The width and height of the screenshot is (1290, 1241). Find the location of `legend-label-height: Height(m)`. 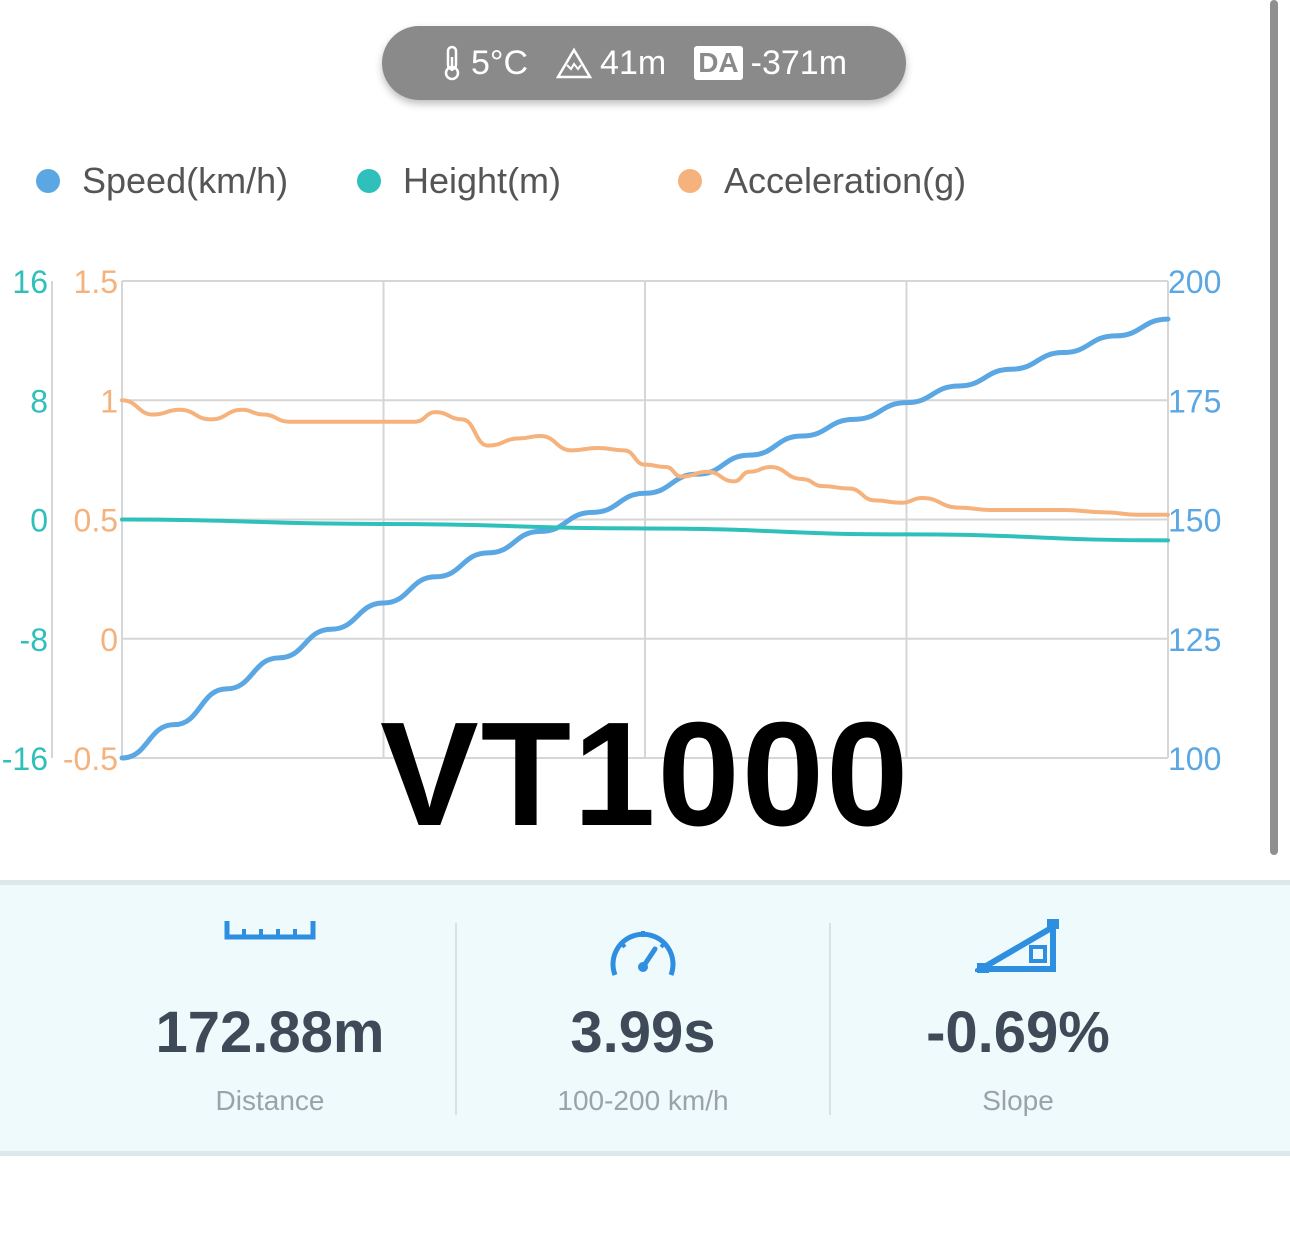

legend-label-height: Height(m) is located at coordinates (482, 180).